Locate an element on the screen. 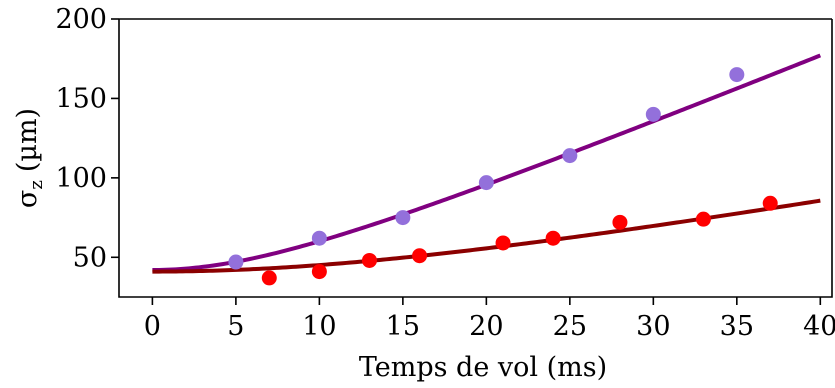 The height and width of the screenshot is (388, 835). y-tick-label: 50 is located at coordinates (90, 257).